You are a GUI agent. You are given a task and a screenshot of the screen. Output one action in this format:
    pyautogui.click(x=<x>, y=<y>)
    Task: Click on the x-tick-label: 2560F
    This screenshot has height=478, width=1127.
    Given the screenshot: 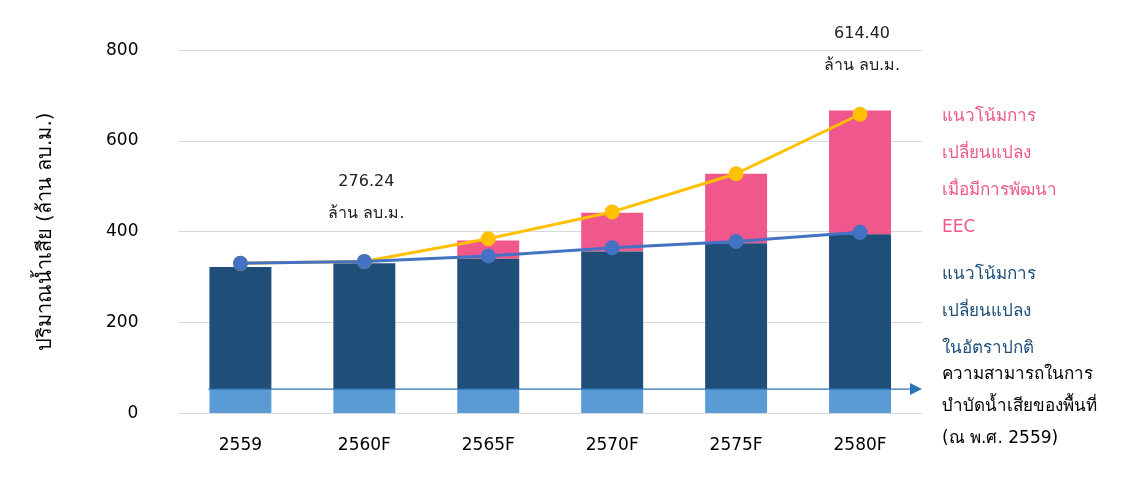 What is the action you would take?
    pyautogui.click(x=364, y=444)
    